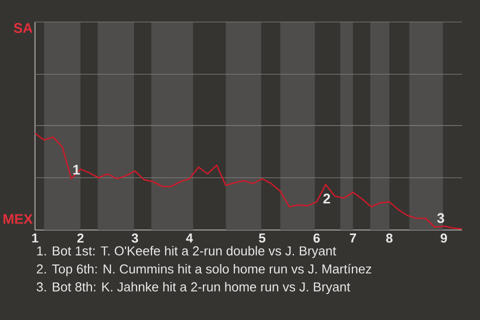 The height and width of the screenshot is (320, 480). What do you see at coordinates (35, 238) in the screenshot?
I see `x-tick-label: 1` at bounding box center [35, 238].